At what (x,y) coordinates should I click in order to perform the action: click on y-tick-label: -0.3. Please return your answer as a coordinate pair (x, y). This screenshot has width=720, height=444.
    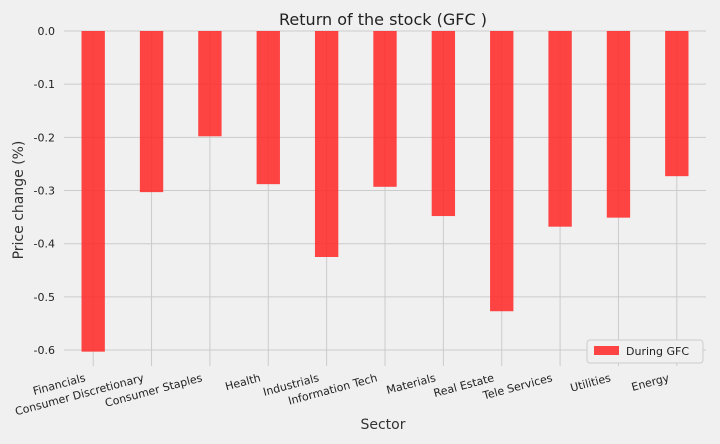
    Looking at the image, I should click on (44, 191).